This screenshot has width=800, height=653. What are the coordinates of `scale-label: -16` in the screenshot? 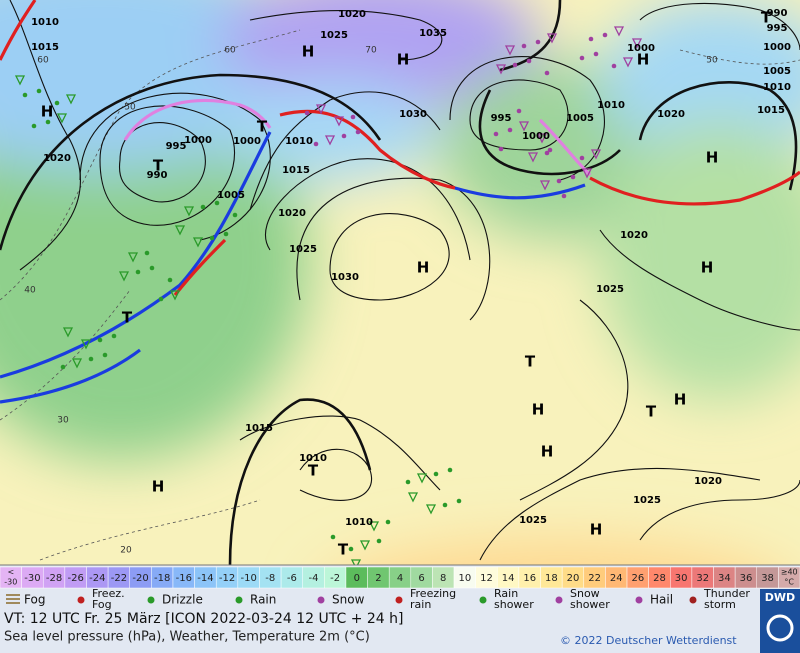 It's located at (184, 578).